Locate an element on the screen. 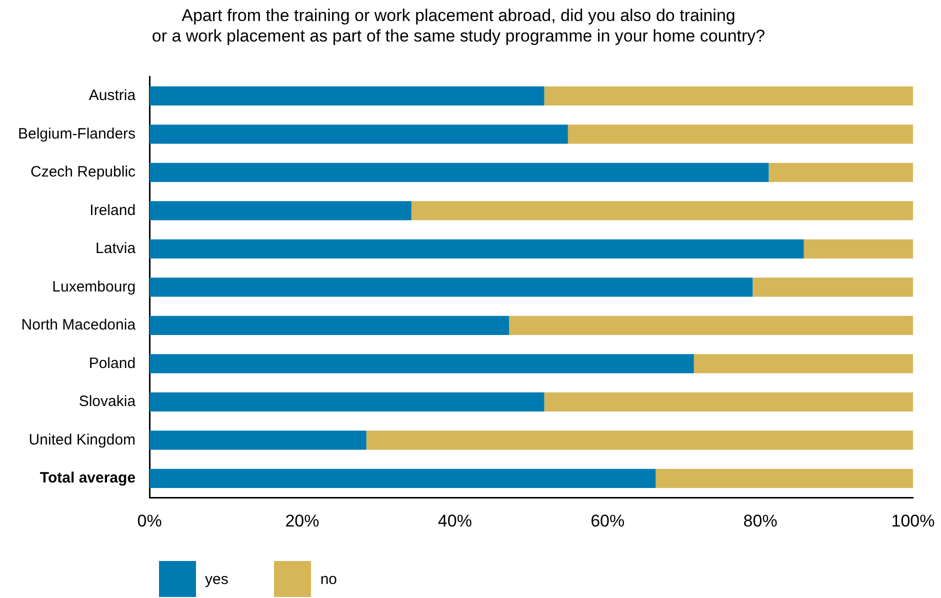 The image size is (941, 598). x-tick-label: 60% is located at coordinates (607, 520).